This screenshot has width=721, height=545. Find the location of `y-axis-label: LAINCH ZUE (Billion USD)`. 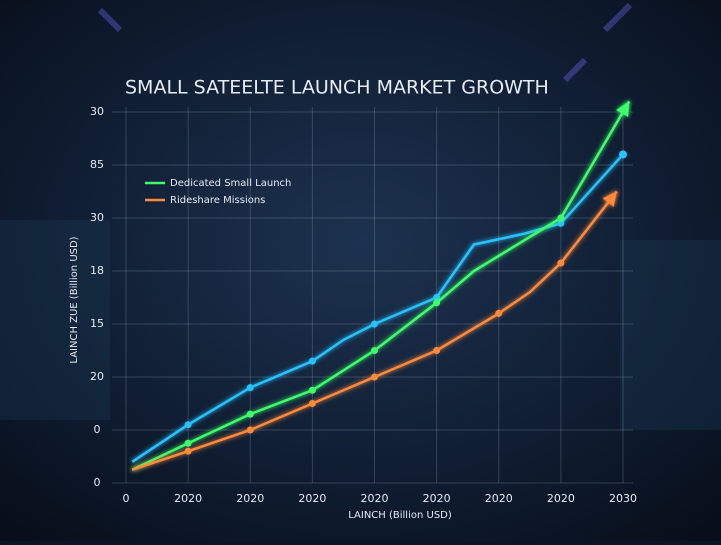

y-axis-label: LAINCH ZUE (Billion USD) is located at coordinates (74, 299).